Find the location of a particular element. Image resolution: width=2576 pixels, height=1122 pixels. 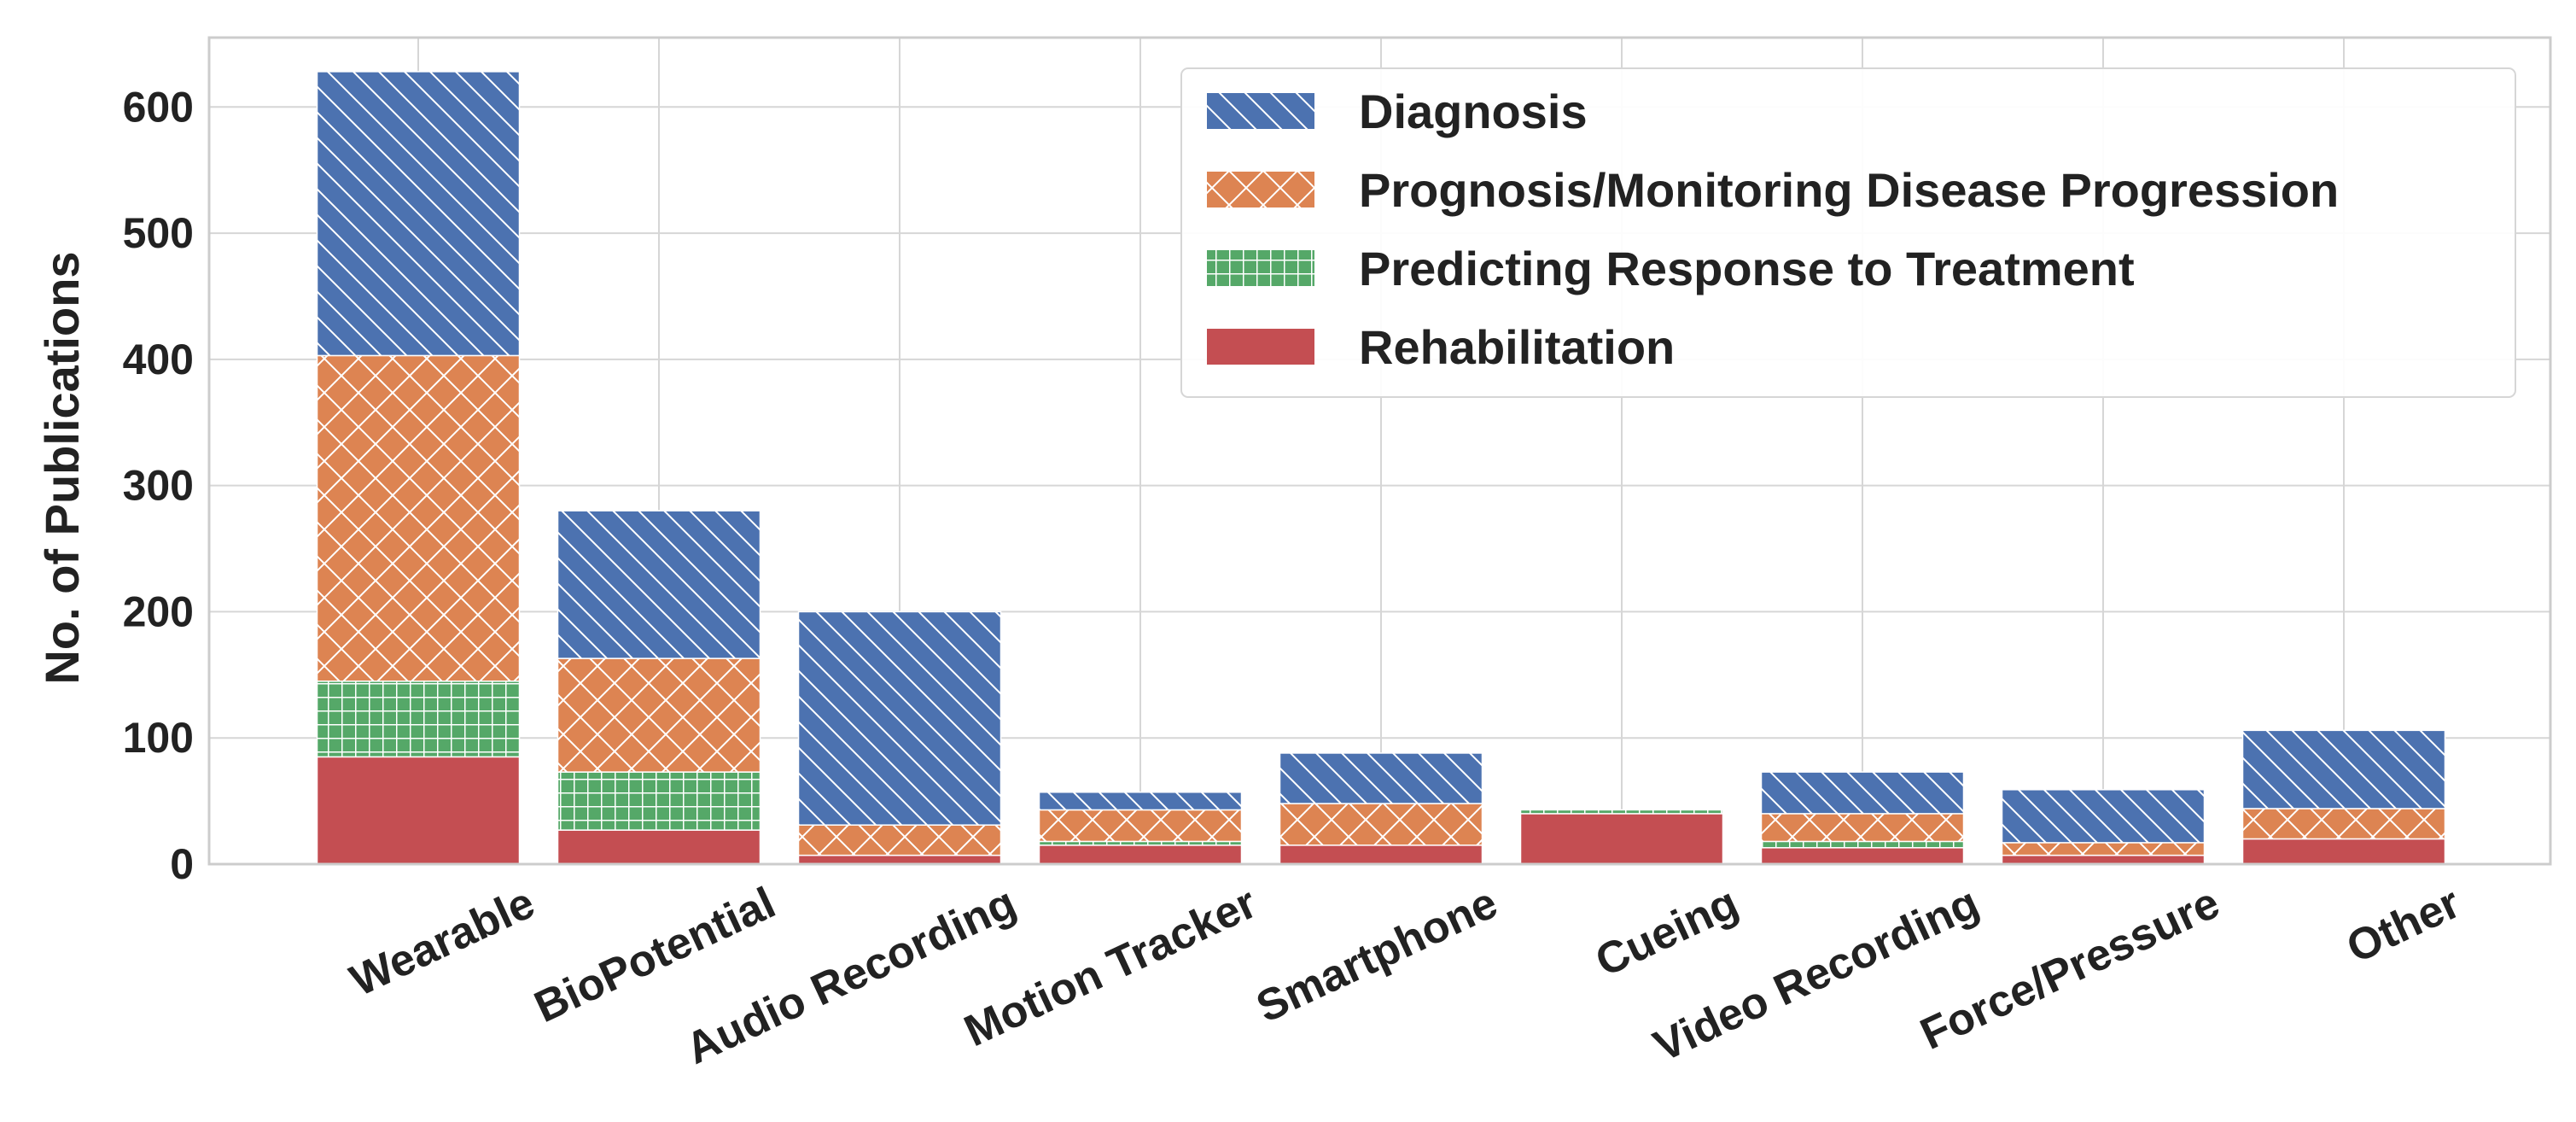

bar-audio-recording-rehabilitation is located at coordinates (899, 859).